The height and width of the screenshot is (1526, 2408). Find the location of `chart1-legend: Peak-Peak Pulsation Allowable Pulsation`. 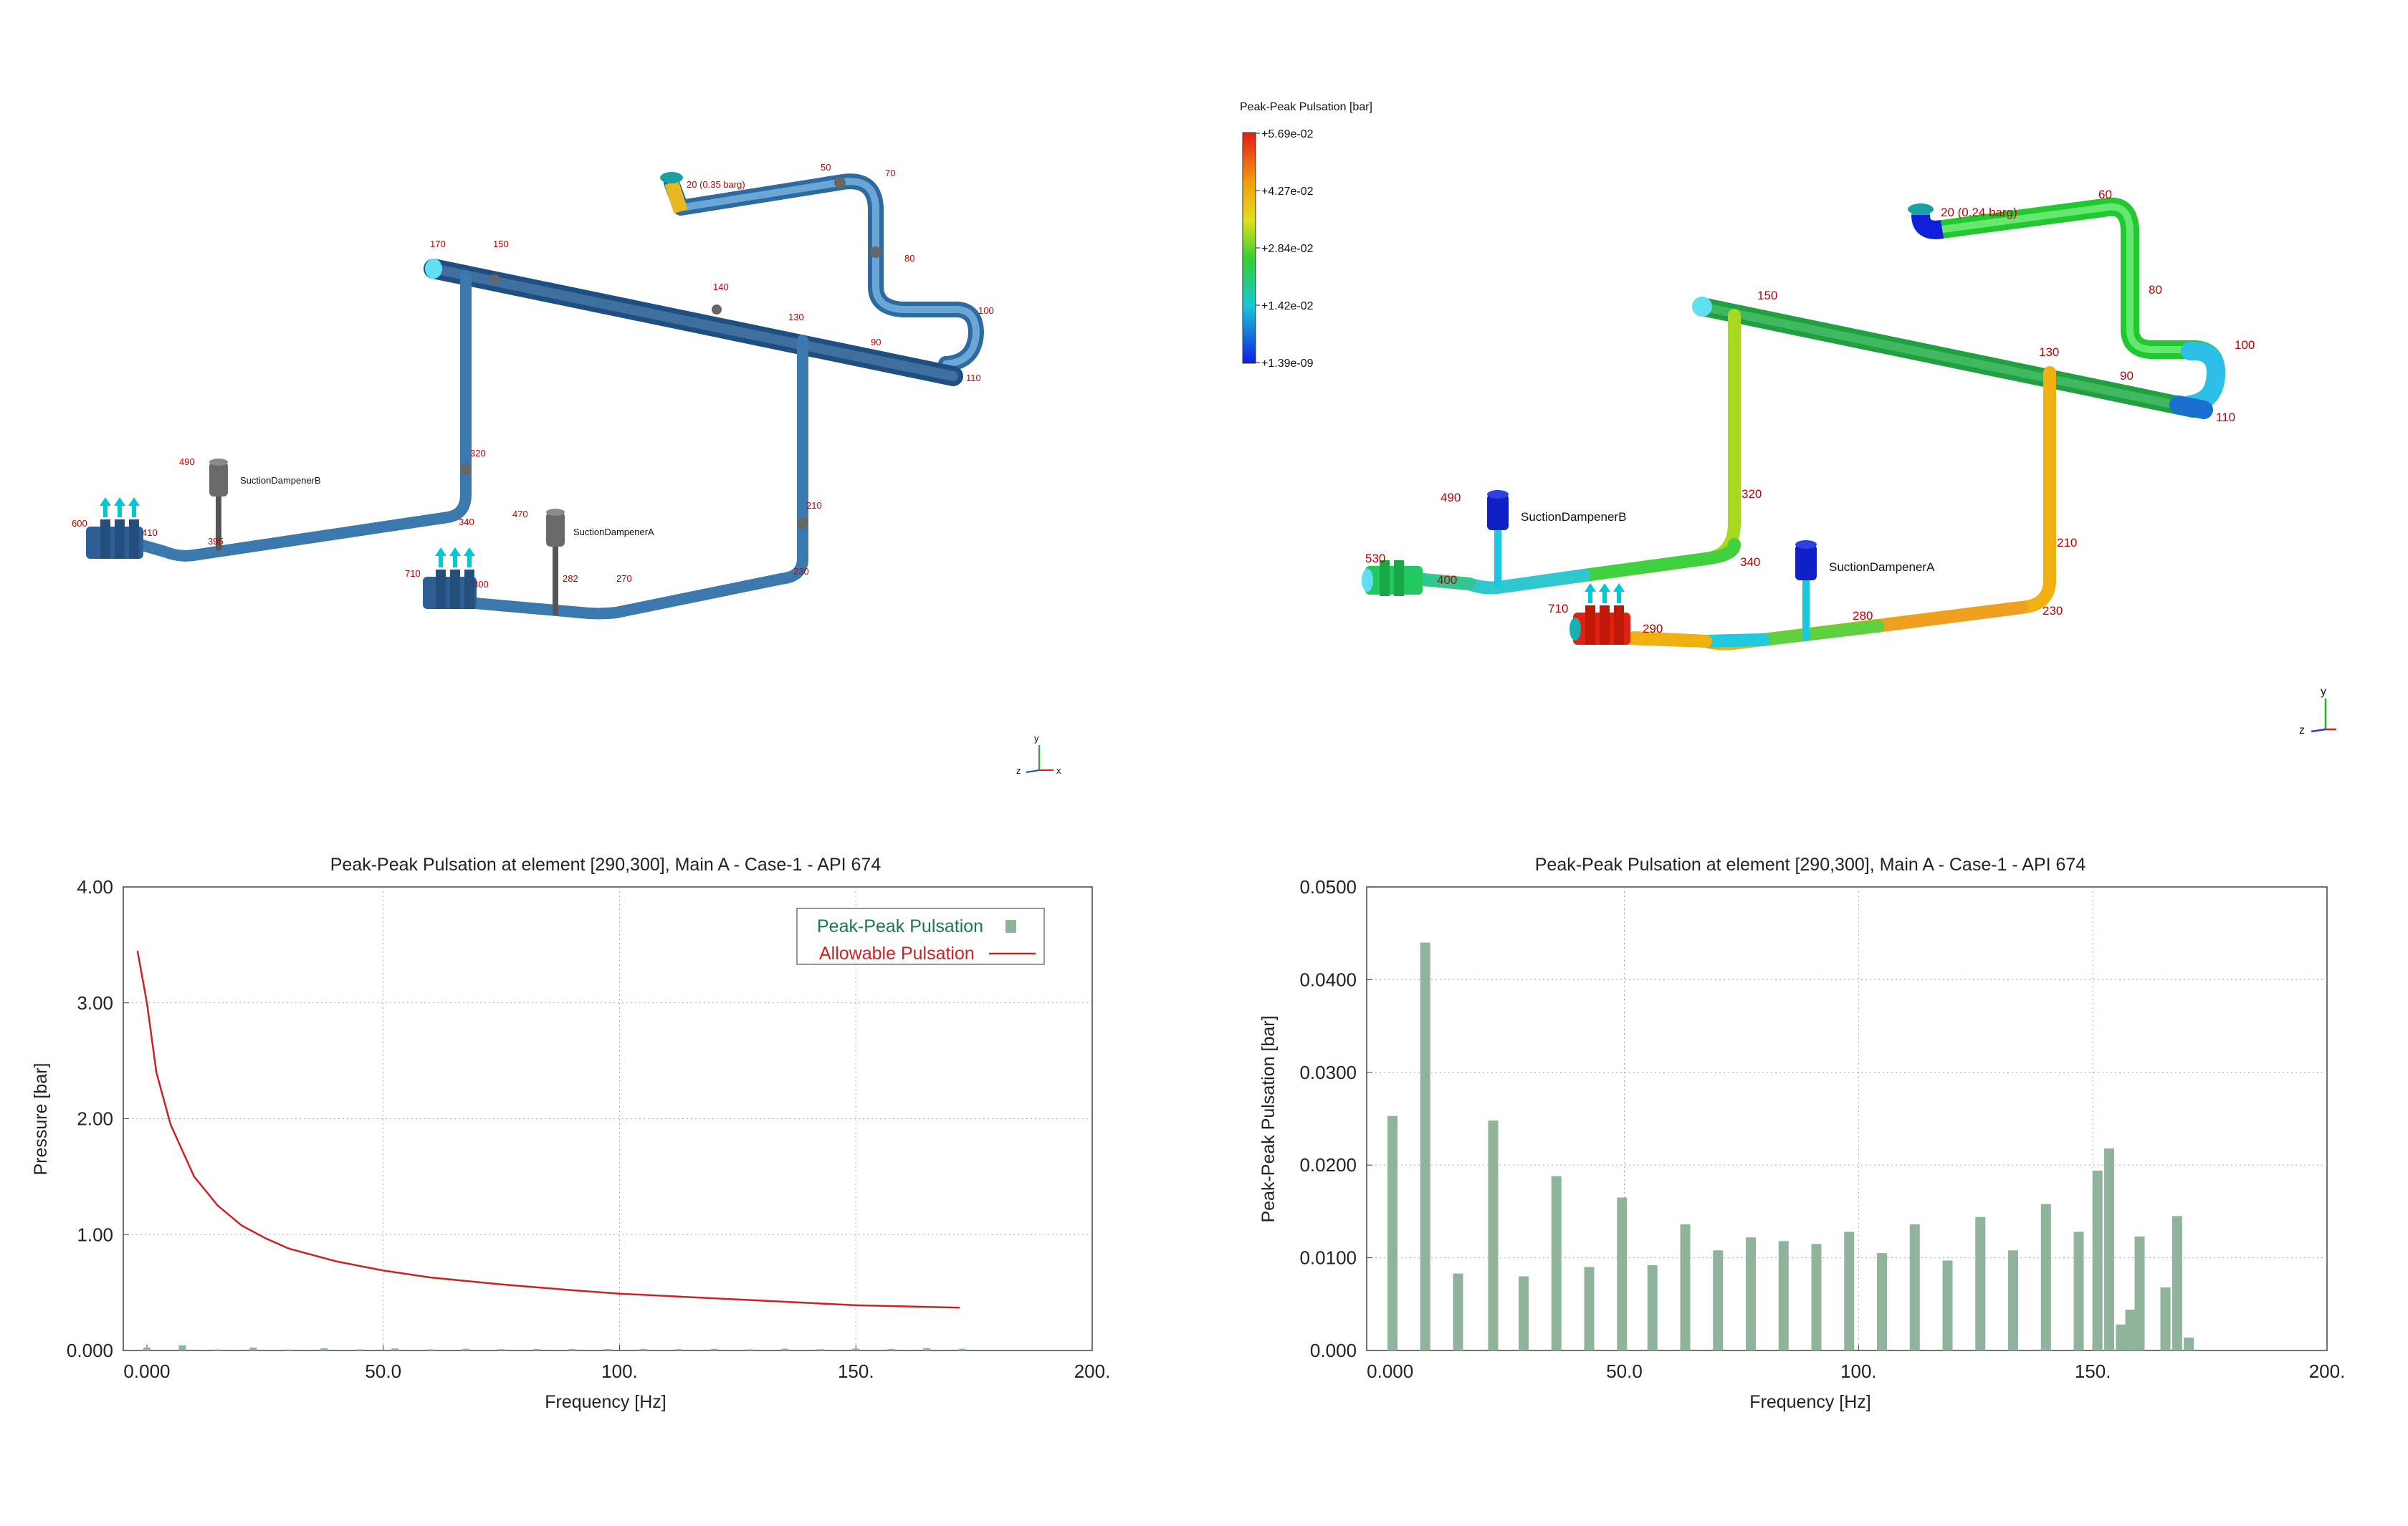

chart1-legend: Peak-Peak Pulsation Allowable Pulsation is located at coordinates (921, 936).